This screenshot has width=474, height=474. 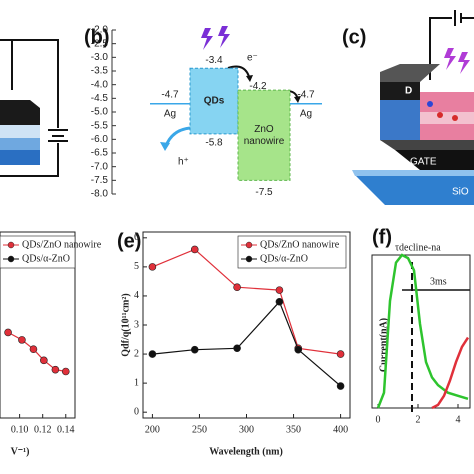 What do you see at coordinates (378, 419) in the screenshot?
I see `x-tick-label: 0` at bounding box center [378, 419].